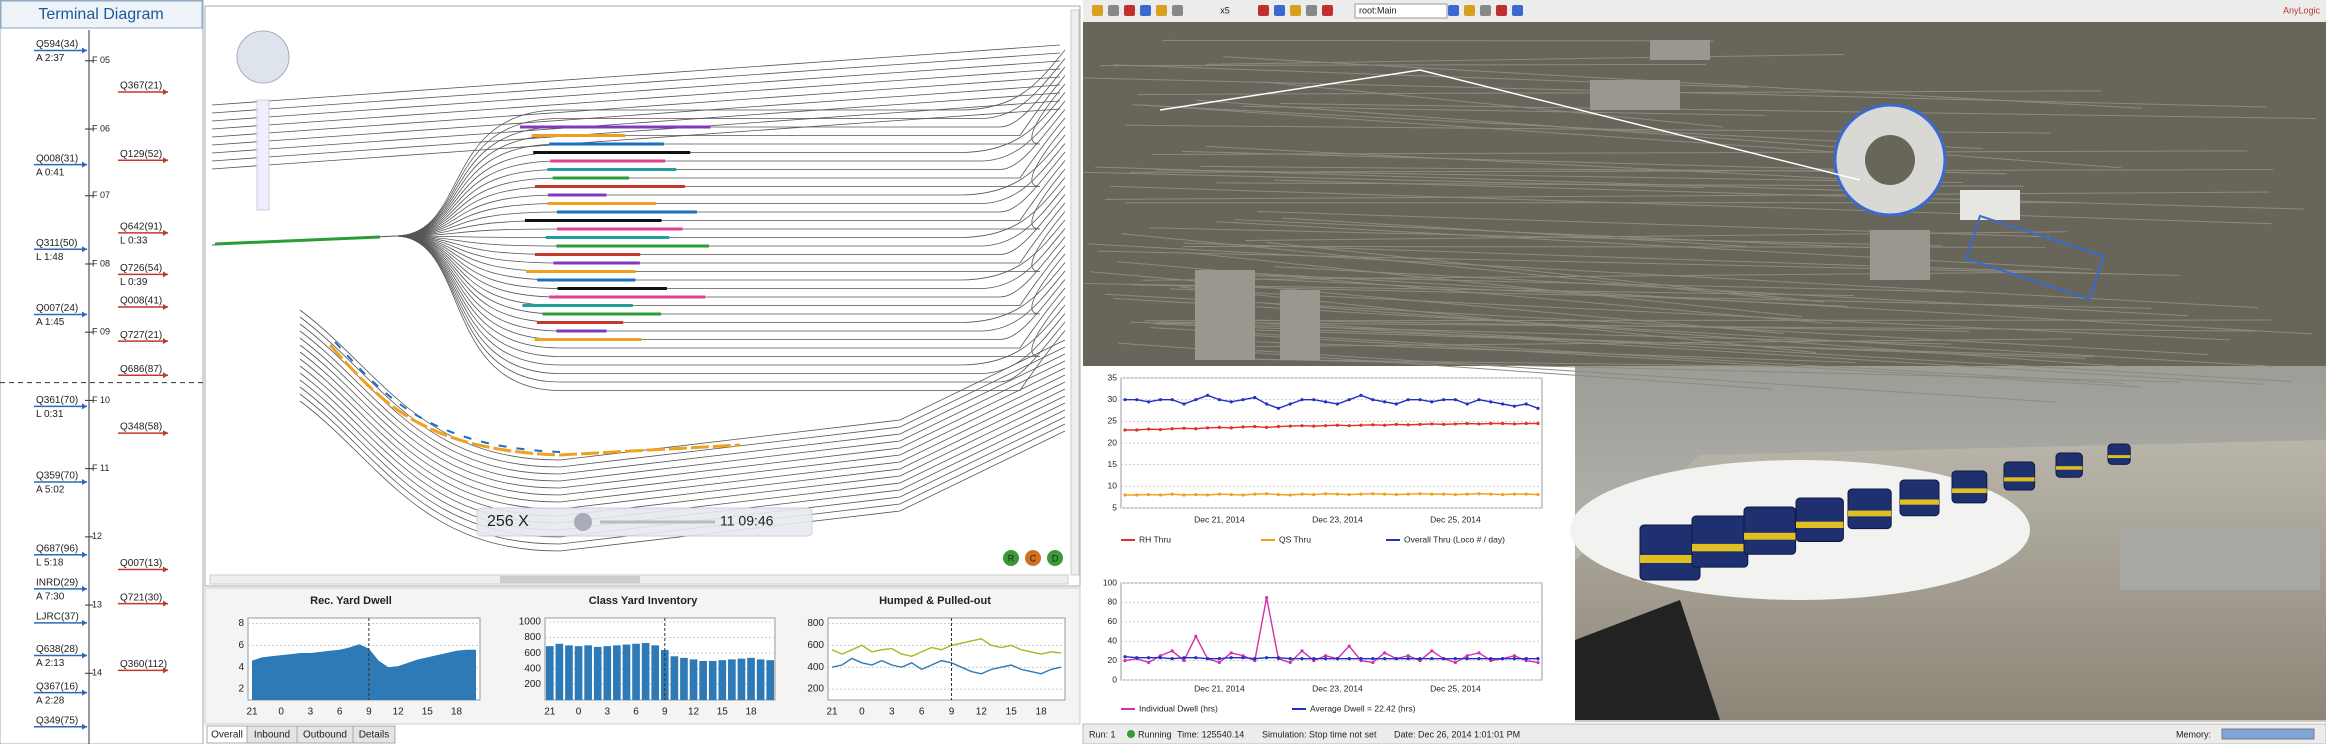 The image size is (2326, 744). What do you see at coordinates (141, 369) in the screenshot?
I see `train-name: Q686(87)` at bounding box center [141, 369].